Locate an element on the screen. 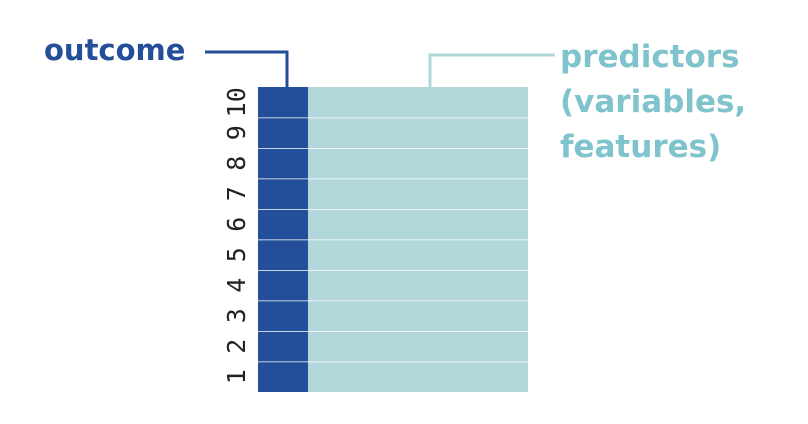 This screenshot has width=808, height=424. predictors-label: predictors is located at coordinates (650, 57).